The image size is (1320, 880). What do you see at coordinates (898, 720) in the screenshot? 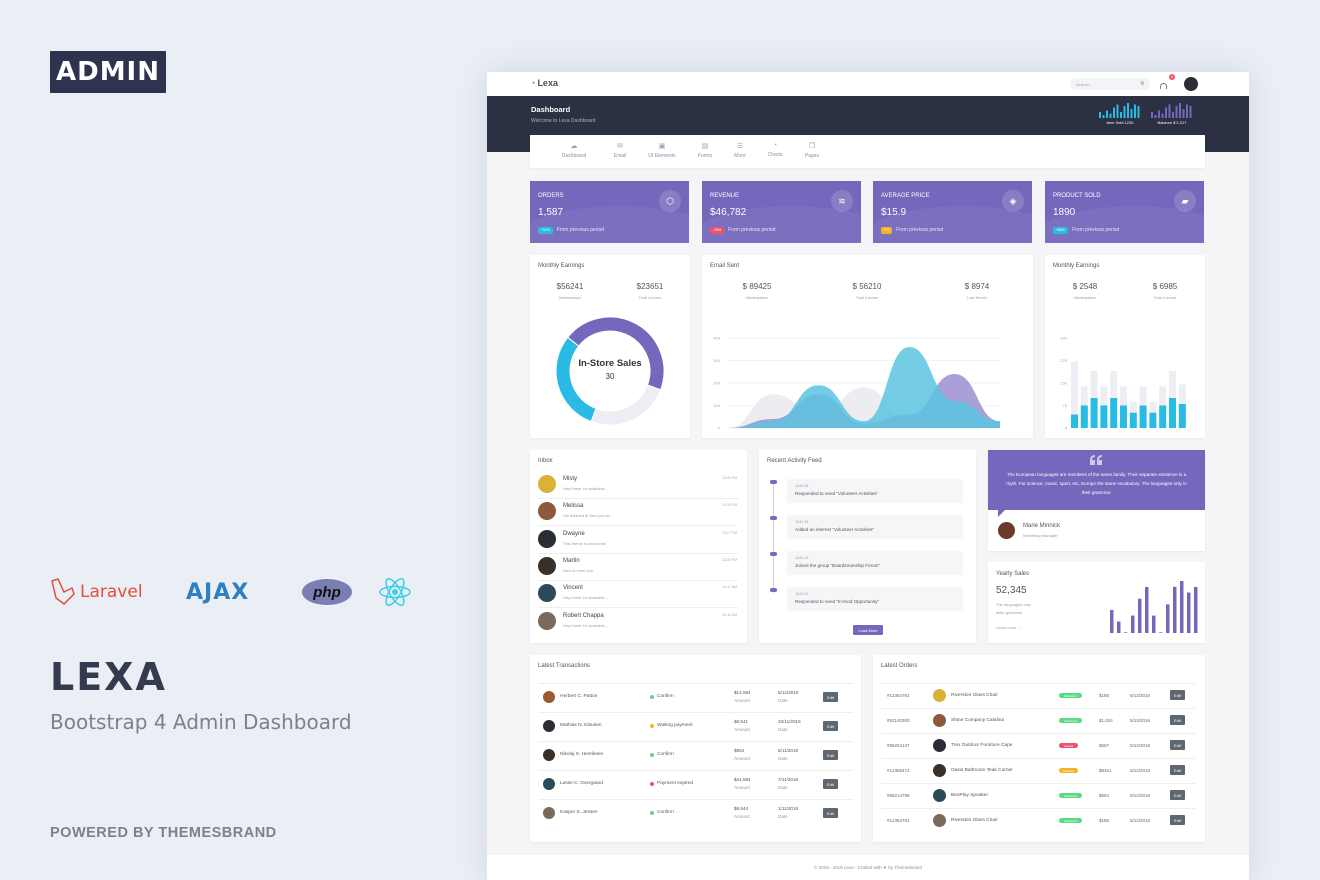
I see `order-id: #52140300` at bounding box center [898, 720].